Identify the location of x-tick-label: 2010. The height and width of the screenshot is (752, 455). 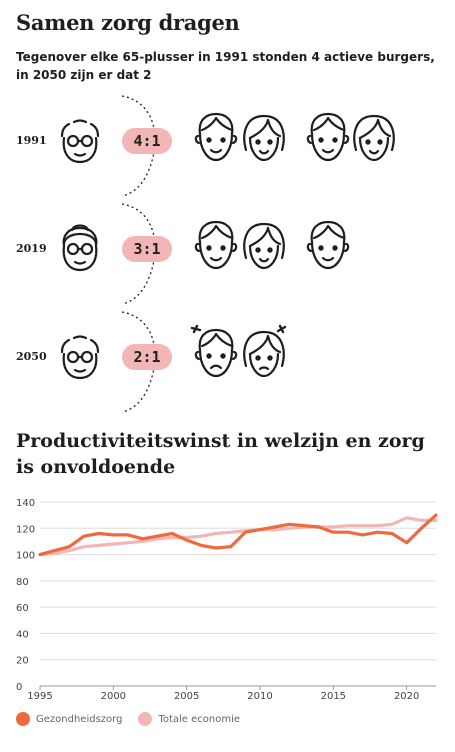
(259, 696).